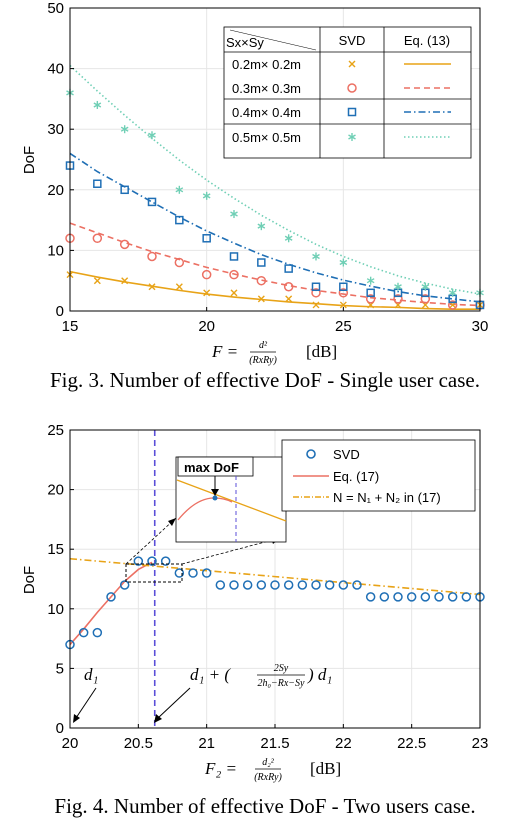 This screenshot has height=819, width=530. Describe the element at coordinates (356, 476) in the screenshot. I see `fig4-legend-eq: Eq. (17)` at that location.